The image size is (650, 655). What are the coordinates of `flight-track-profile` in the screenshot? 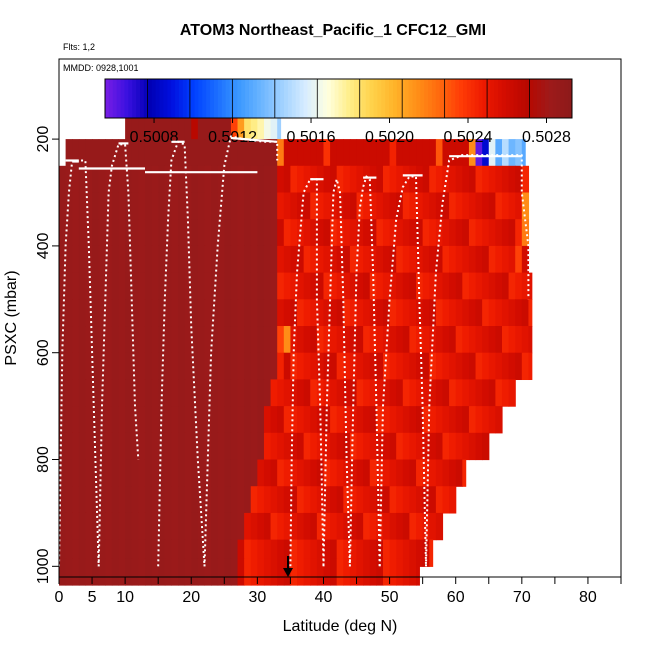 It's located at (307, 372).